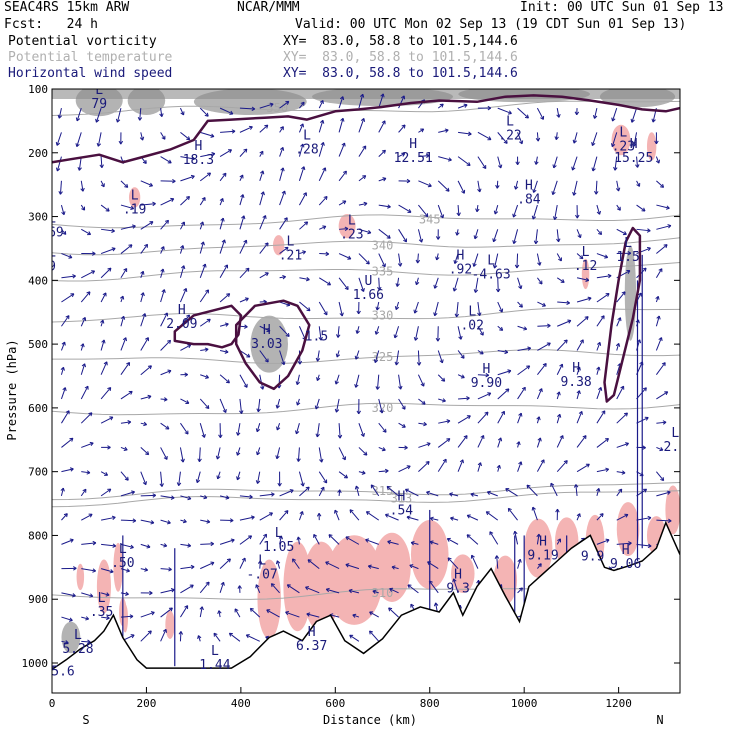 Image resolution: width=740 pixels, height=740 pixels. What do you see at coordinates (368, 295) in the screenshot?
I see `hl-value: 1.66` at bounding box center [368, 295].